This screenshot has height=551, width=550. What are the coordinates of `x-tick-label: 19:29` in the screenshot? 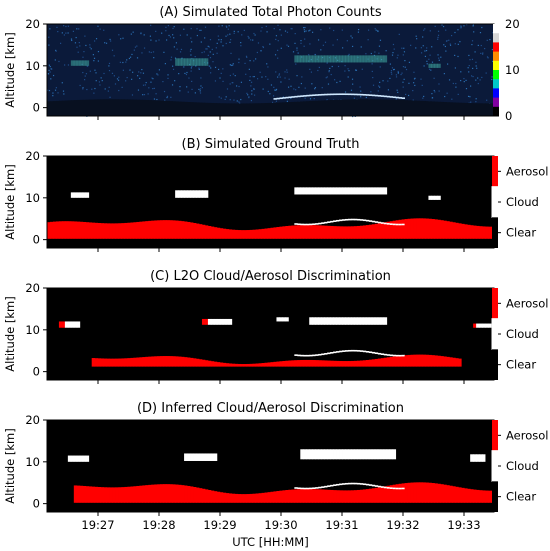 It's located at (219, 525).